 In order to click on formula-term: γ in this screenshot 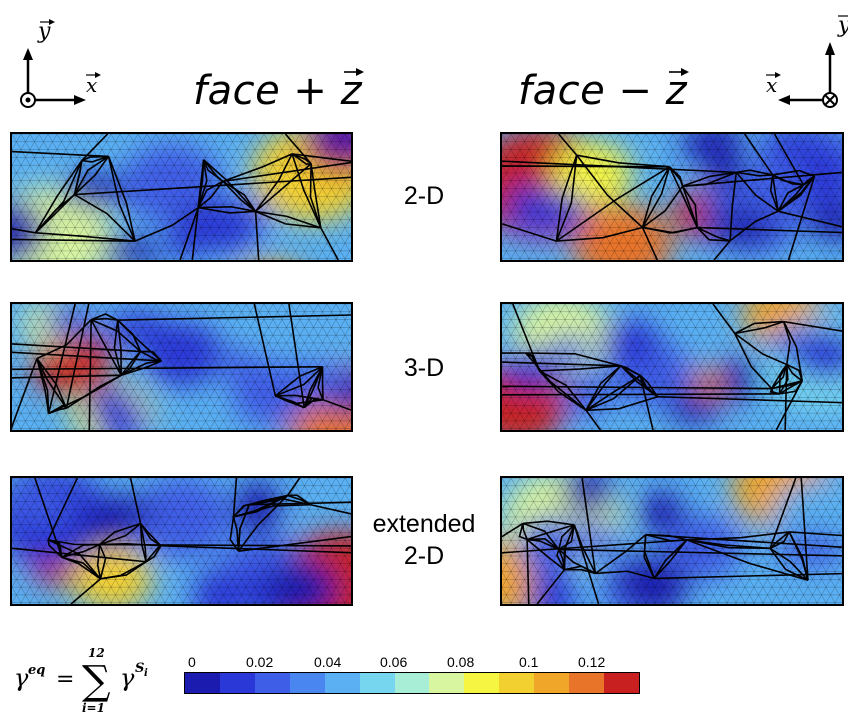, I will do `click(127, 678)`.